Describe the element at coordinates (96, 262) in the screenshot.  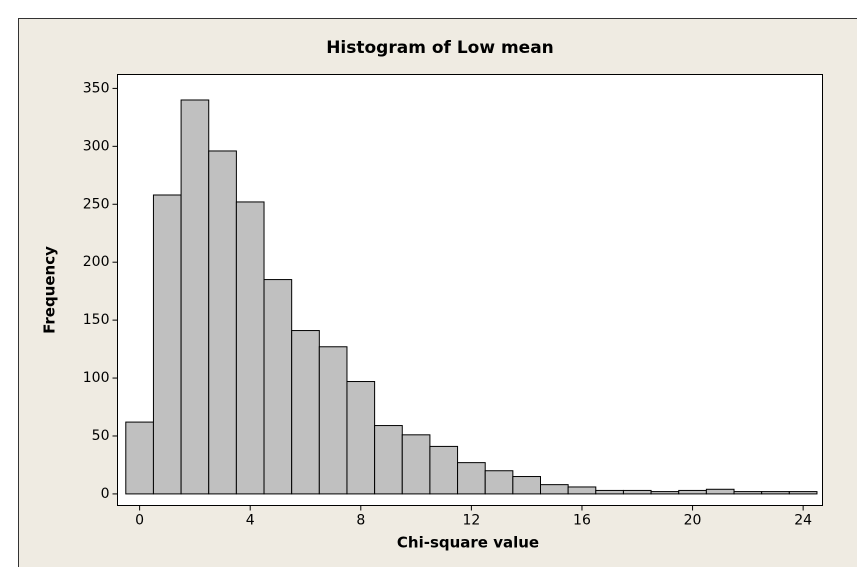
I see `y-tick-label: 200` at that location.